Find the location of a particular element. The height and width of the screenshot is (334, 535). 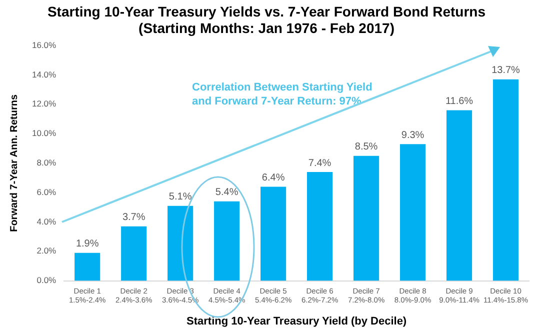

x-axis-title: Starting 10-Year Treasury Yield (by Decile) is located at coordinates (296, 321).